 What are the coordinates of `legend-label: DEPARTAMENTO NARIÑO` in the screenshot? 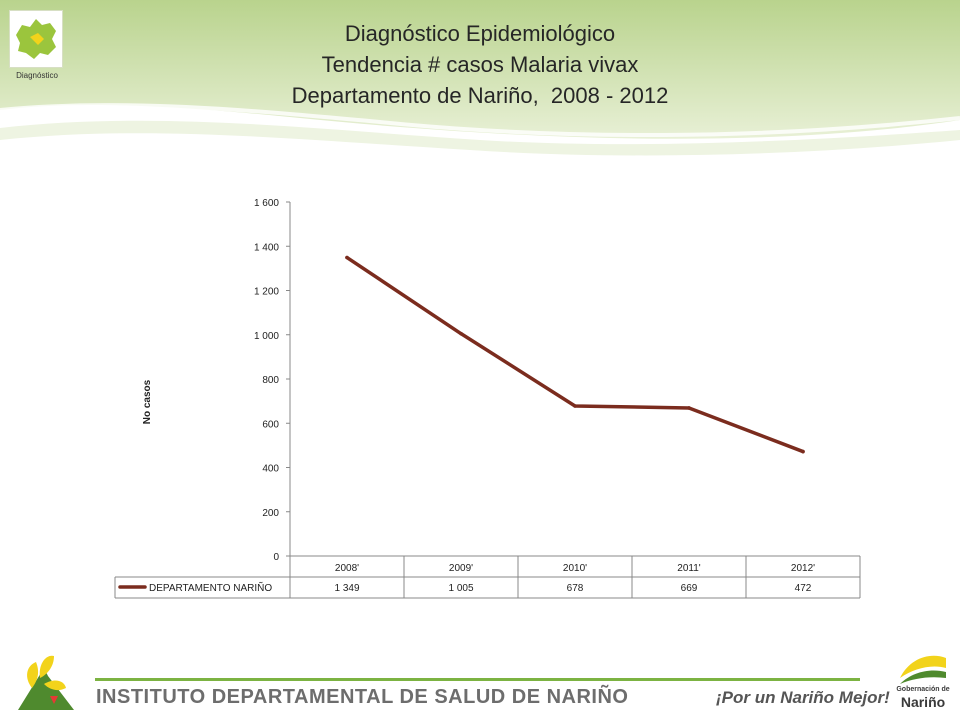 It's located at (210, 587).